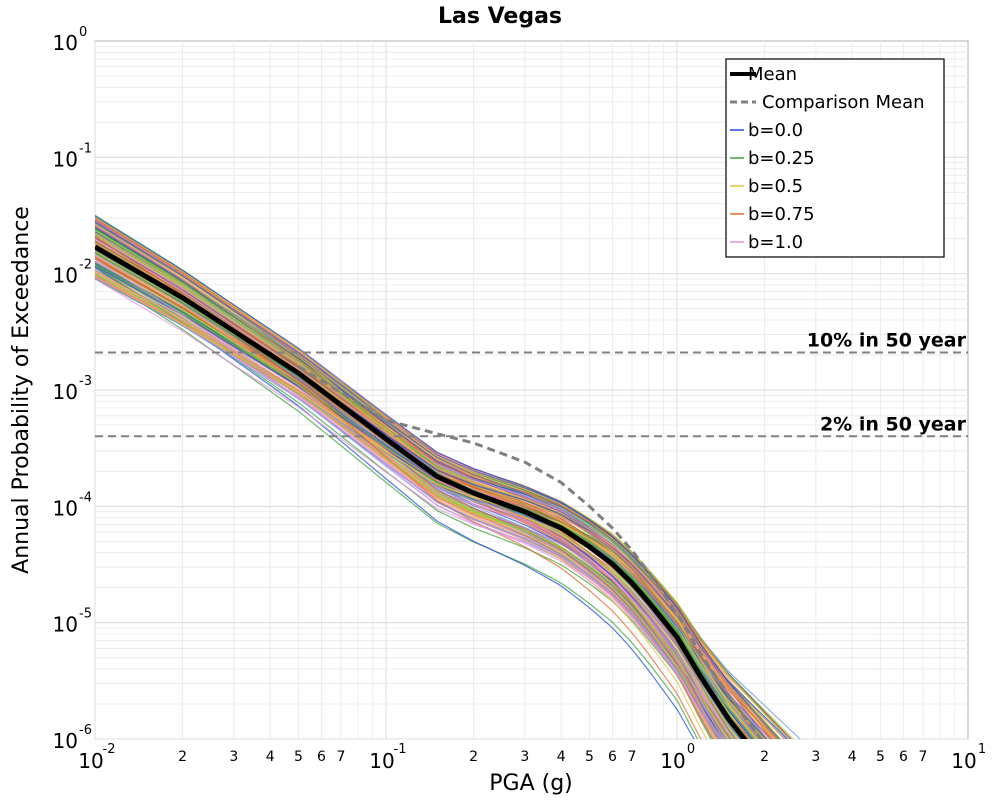 Image resolution: width=1000 pixels, height=800 pixels. What do you see at coordinates (887, 341) in the screenshot?
I see `reference-line-label: 10% in 50 year` at bounding box center [887, 341].